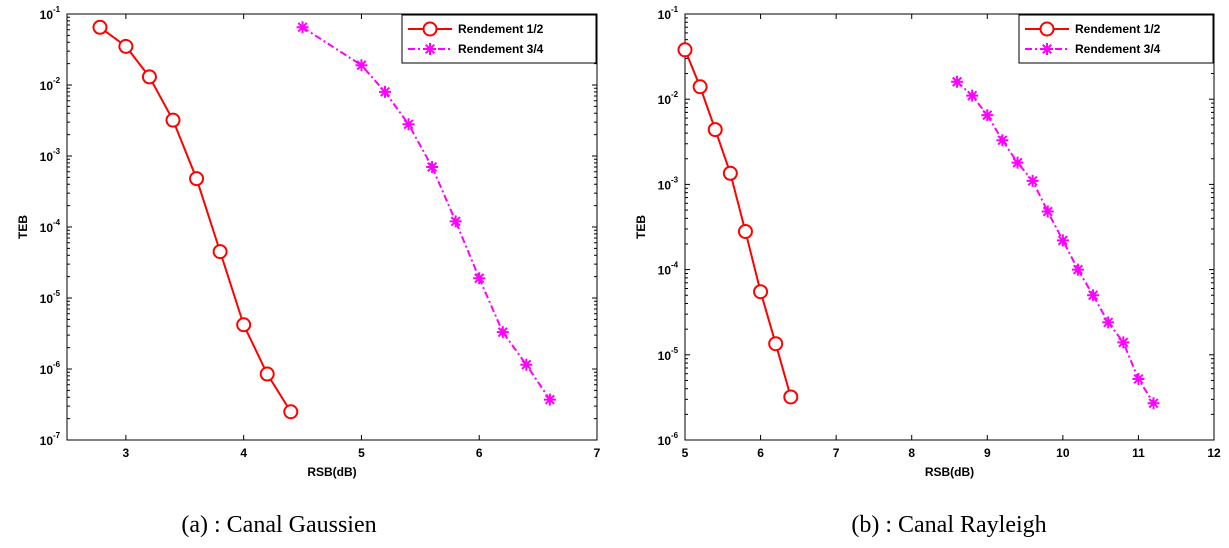 This screenshot has height=548, width=1229. Describe the element at coordinates (1063, 453) in the screenshot. I see `x-tick-label: 10` at that location.